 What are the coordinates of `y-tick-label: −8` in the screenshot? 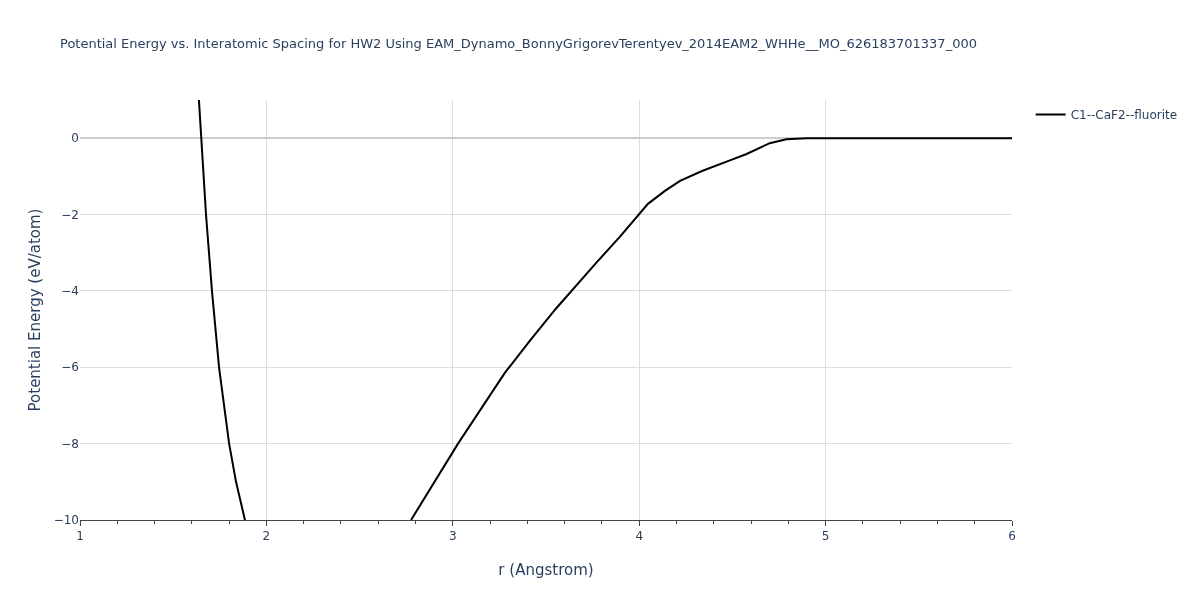 It's located at (70, 443).